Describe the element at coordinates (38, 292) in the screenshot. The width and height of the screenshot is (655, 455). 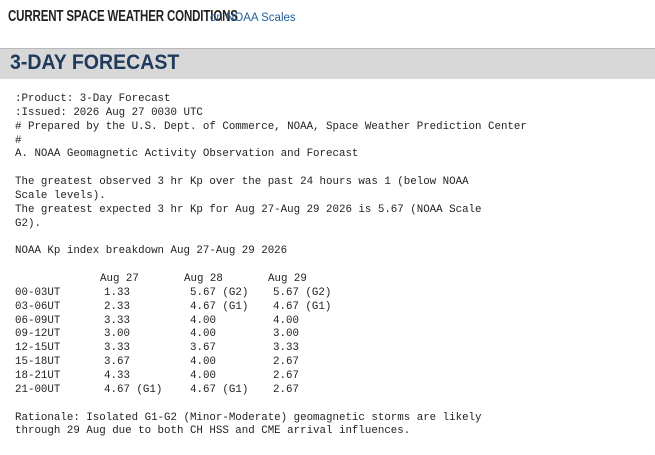
I see `time-range: 00-03UT` at that location.